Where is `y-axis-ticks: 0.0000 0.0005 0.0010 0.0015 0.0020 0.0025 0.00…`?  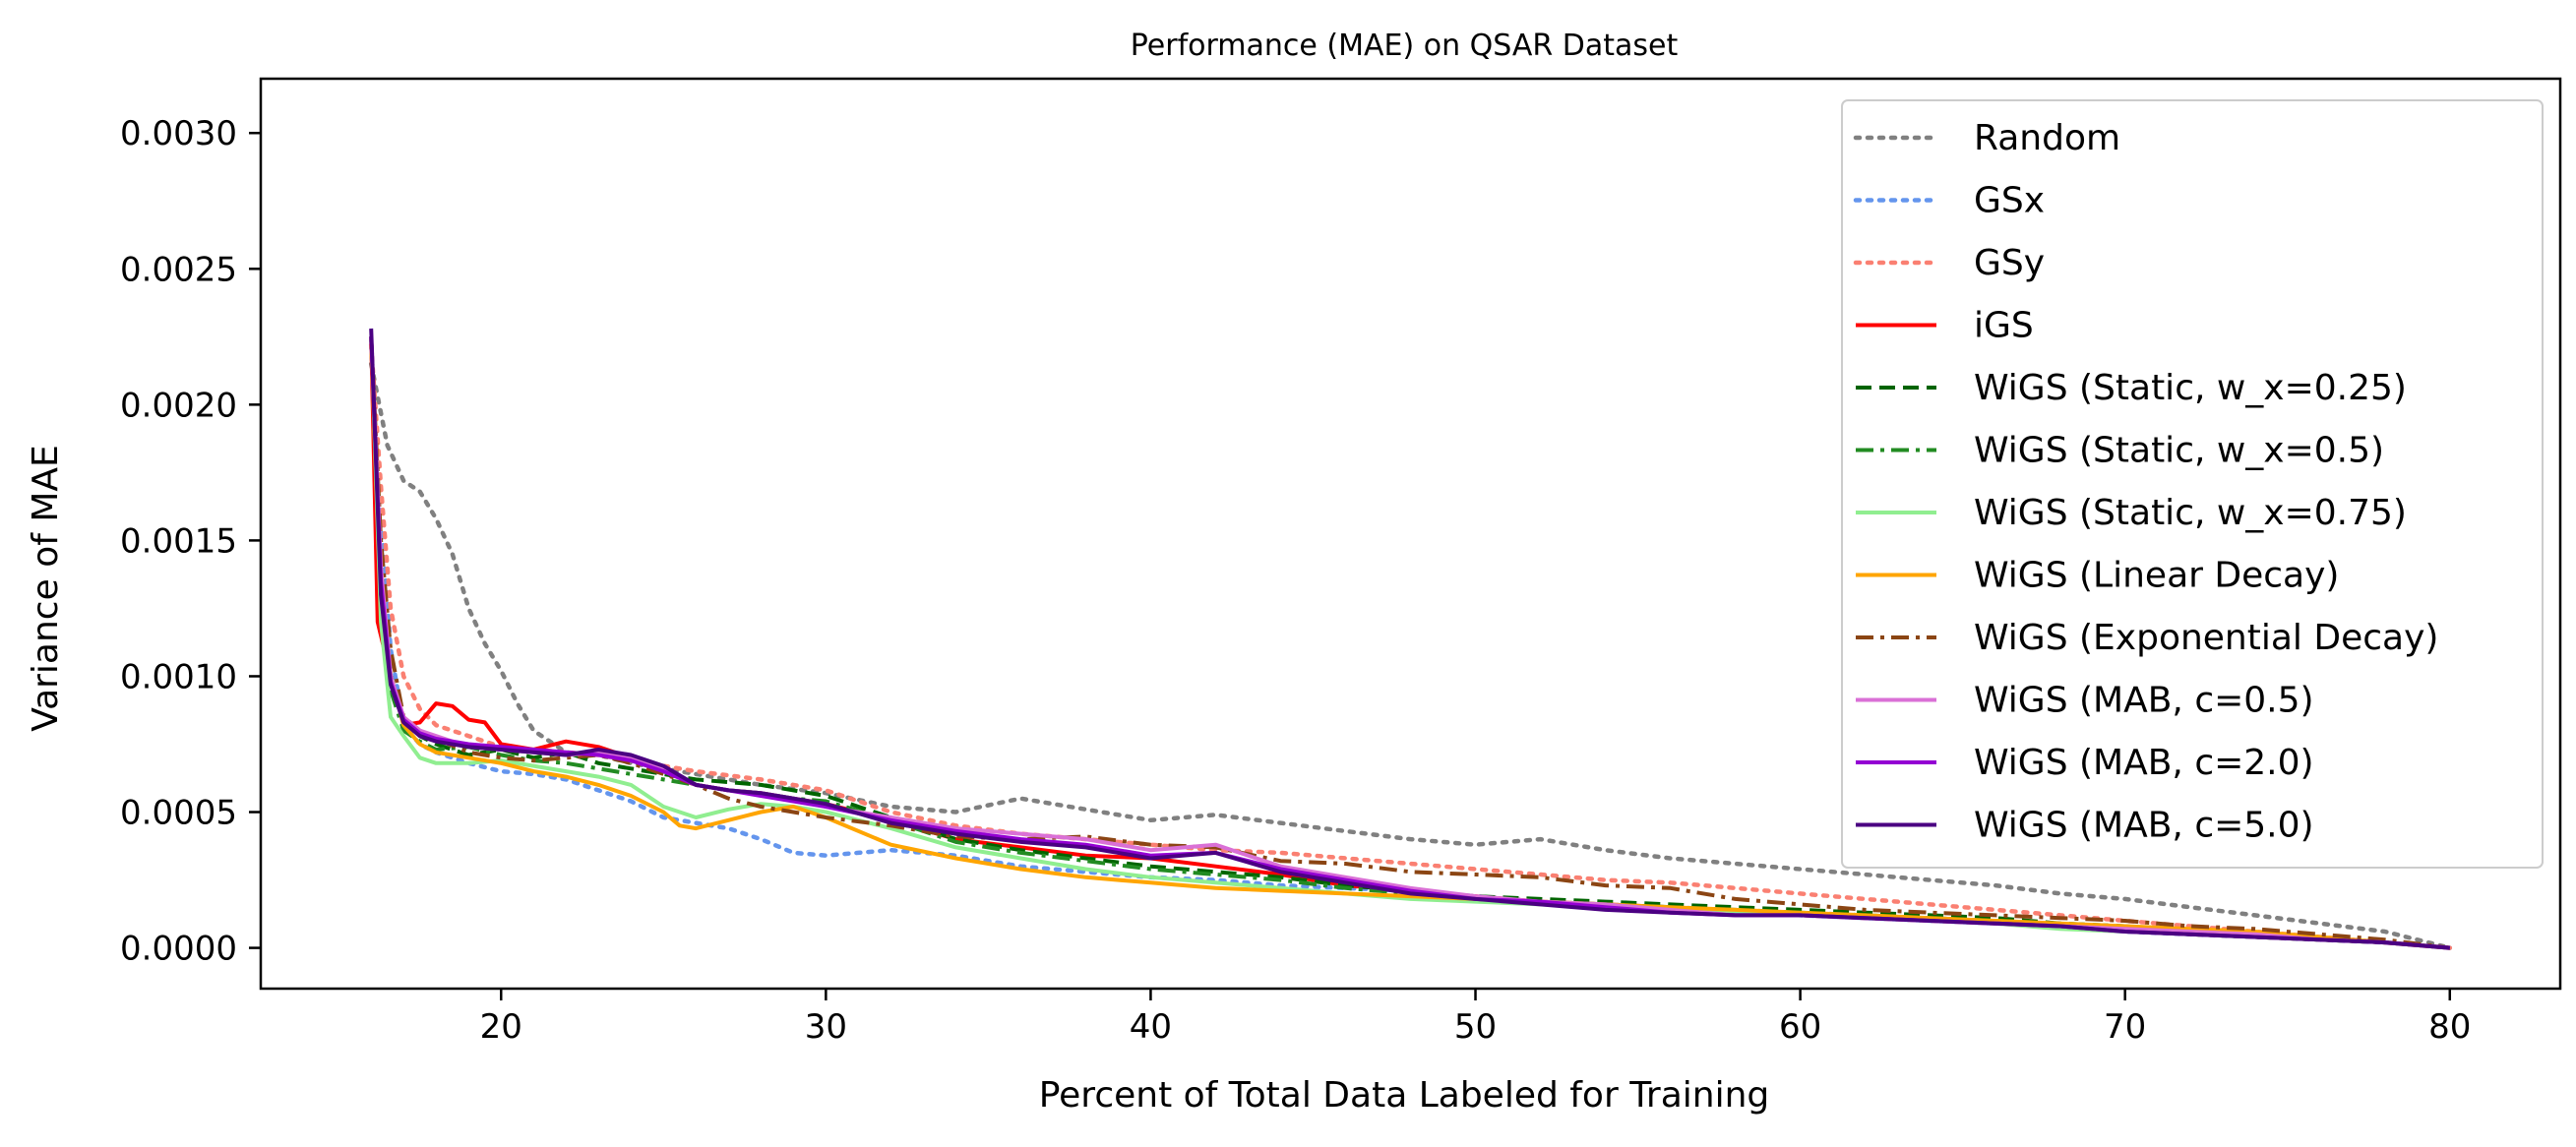
y-axis-ticks: 0.0000 0.0005 0.0010 0.0015 0.0020 0.0025 0.00… is located at coordinates (190, 541).